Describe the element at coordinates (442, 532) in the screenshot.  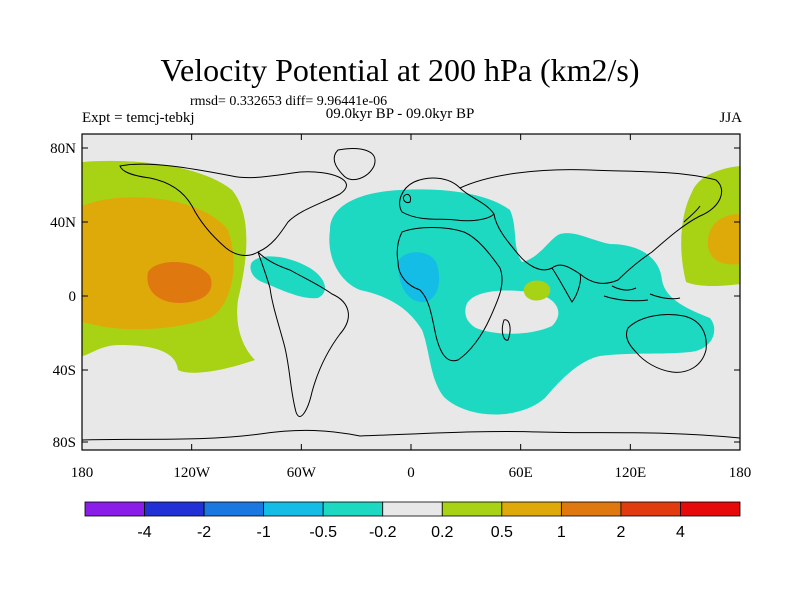
I see `colorbar-label: 0.2` at that location.